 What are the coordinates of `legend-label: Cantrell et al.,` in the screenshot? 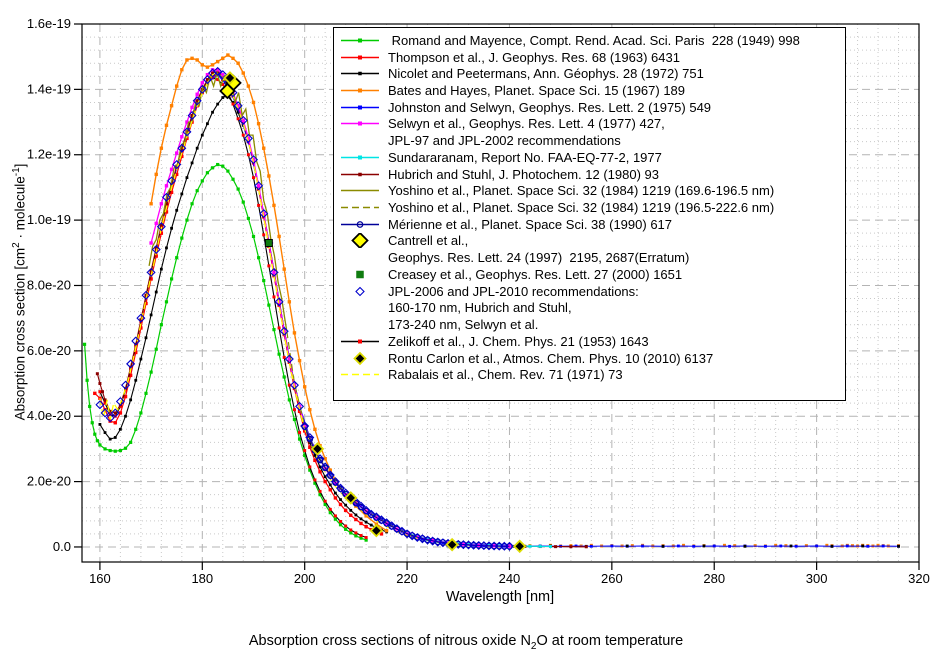 It's located at (428, 241).